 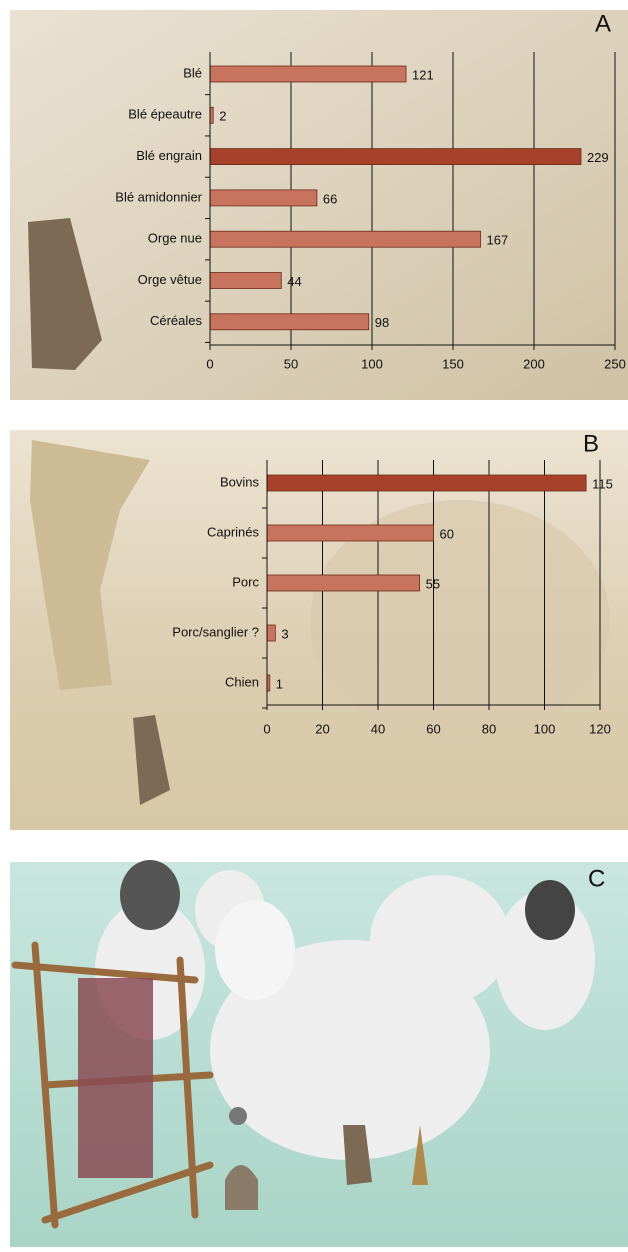 I want to click on data-label: 167, so click(x=498, y=240).